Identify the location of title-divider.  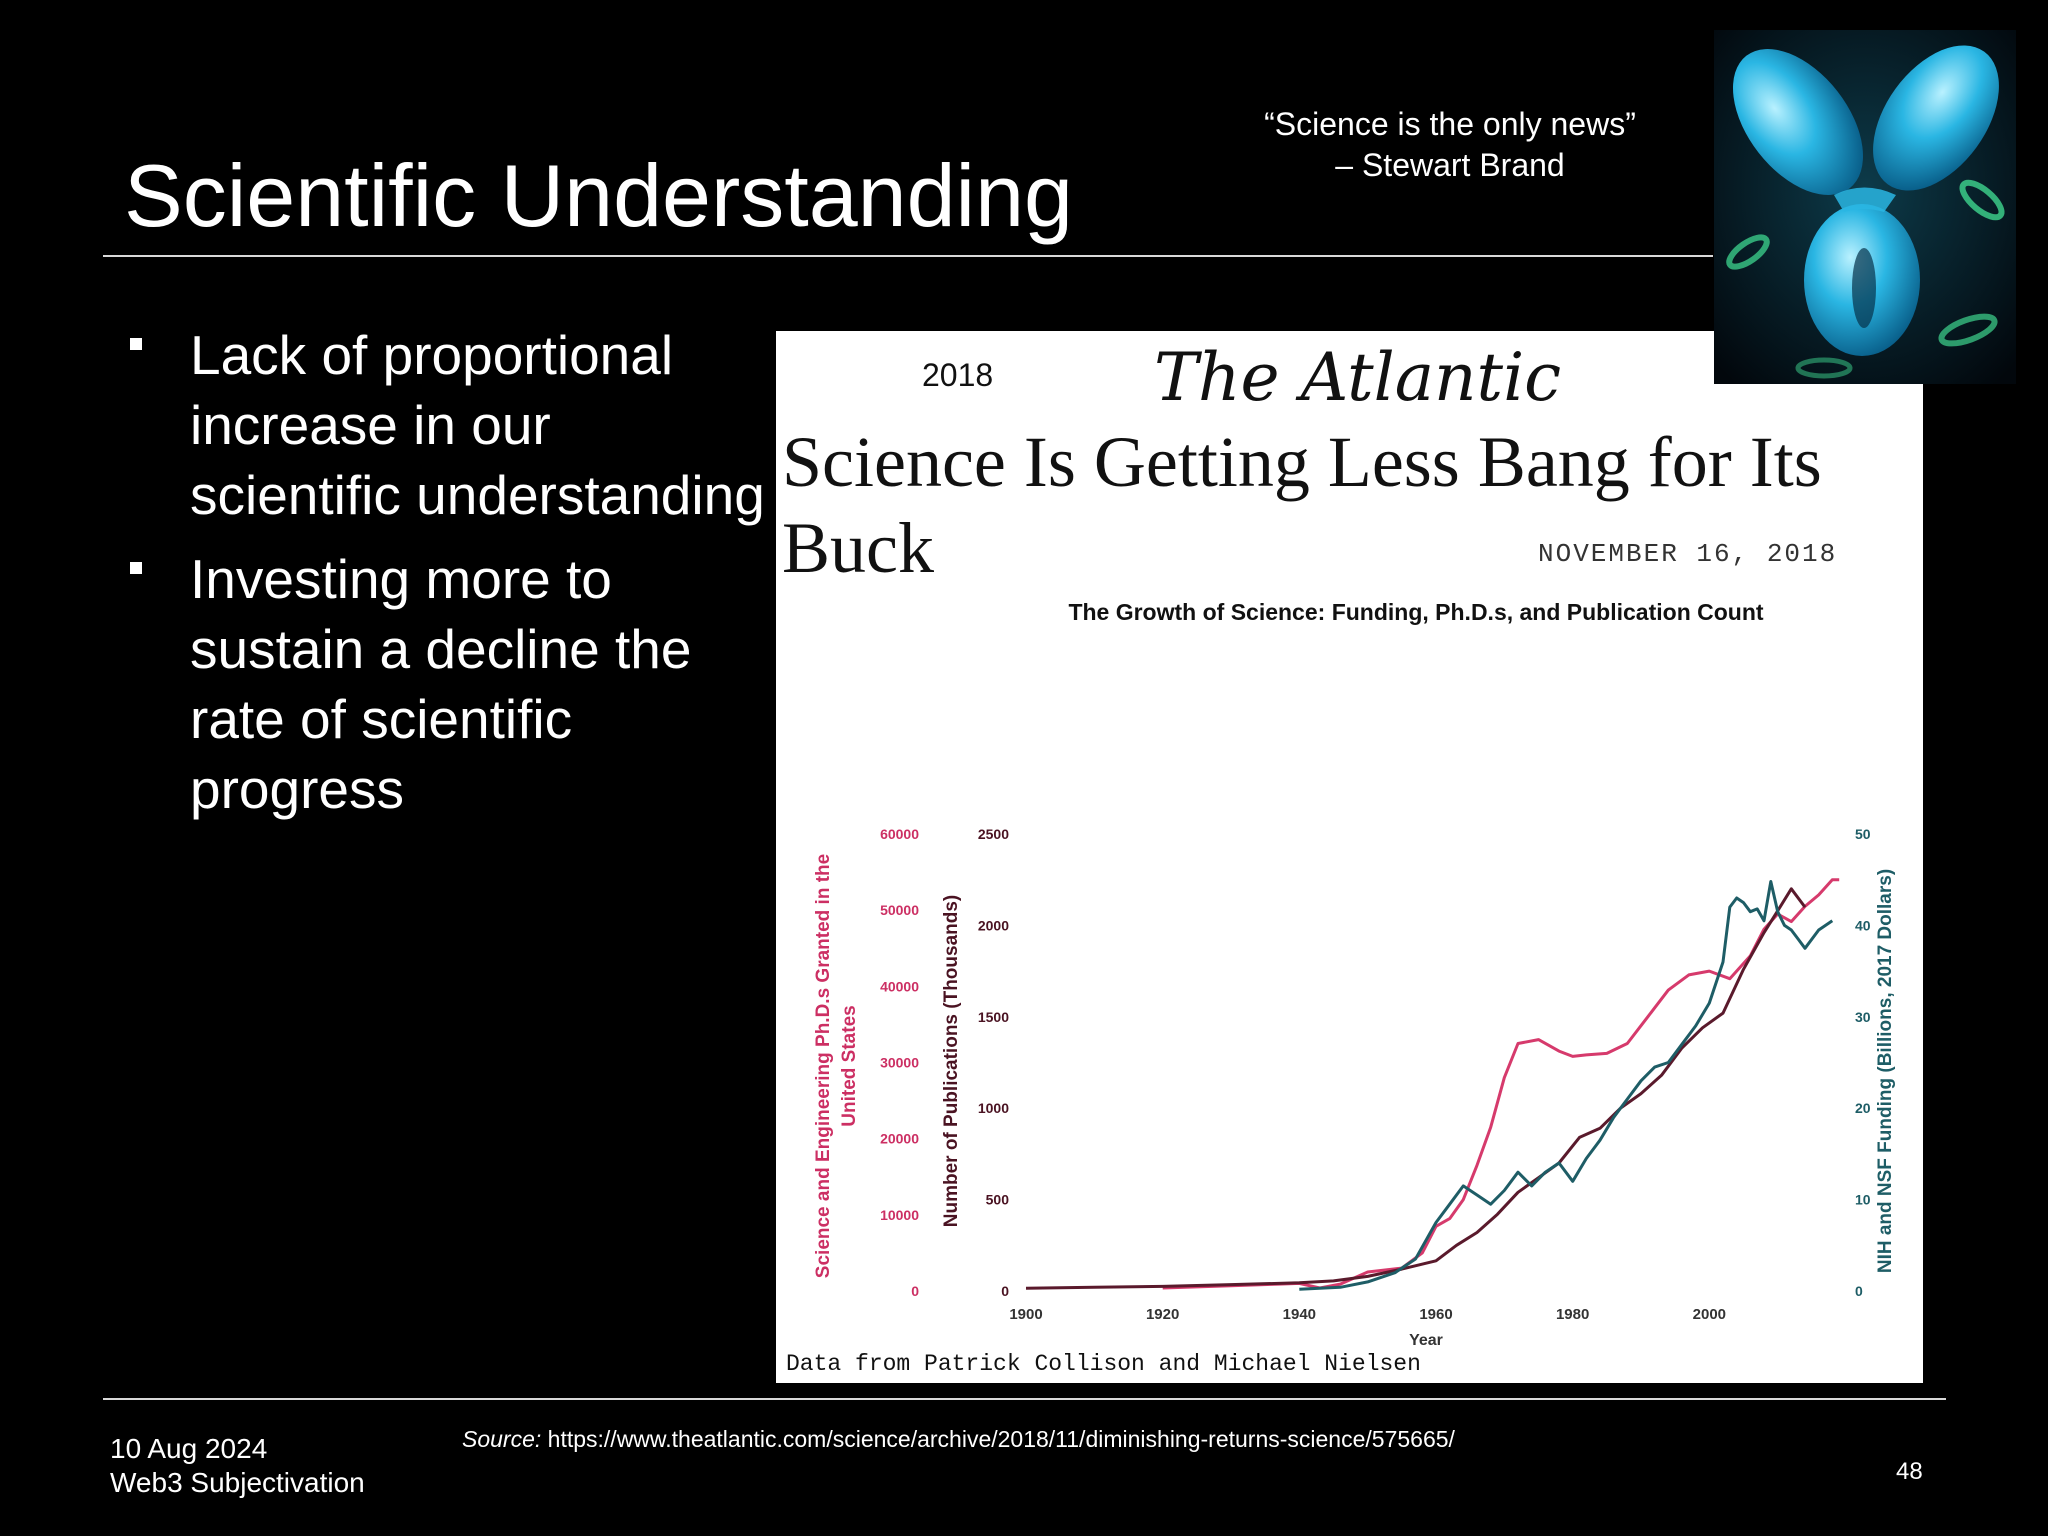
(908, 256).